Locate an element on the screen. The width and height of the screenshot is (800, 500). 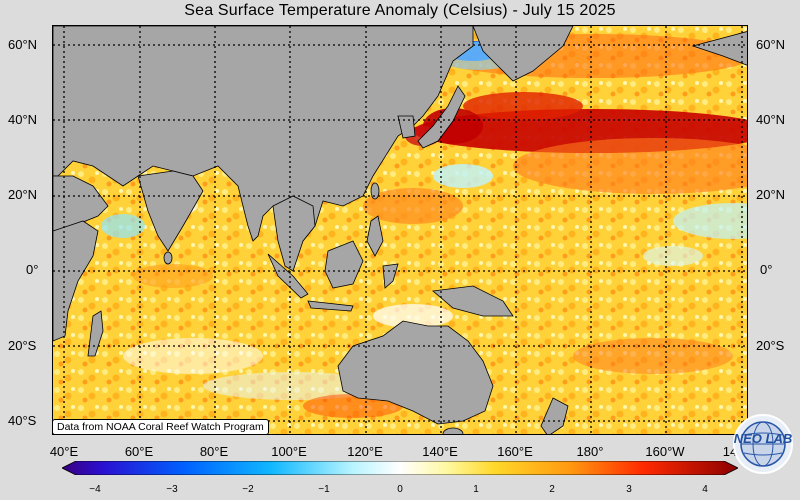
lat-label-20s: 20°S is located at coordinates (22, 345).